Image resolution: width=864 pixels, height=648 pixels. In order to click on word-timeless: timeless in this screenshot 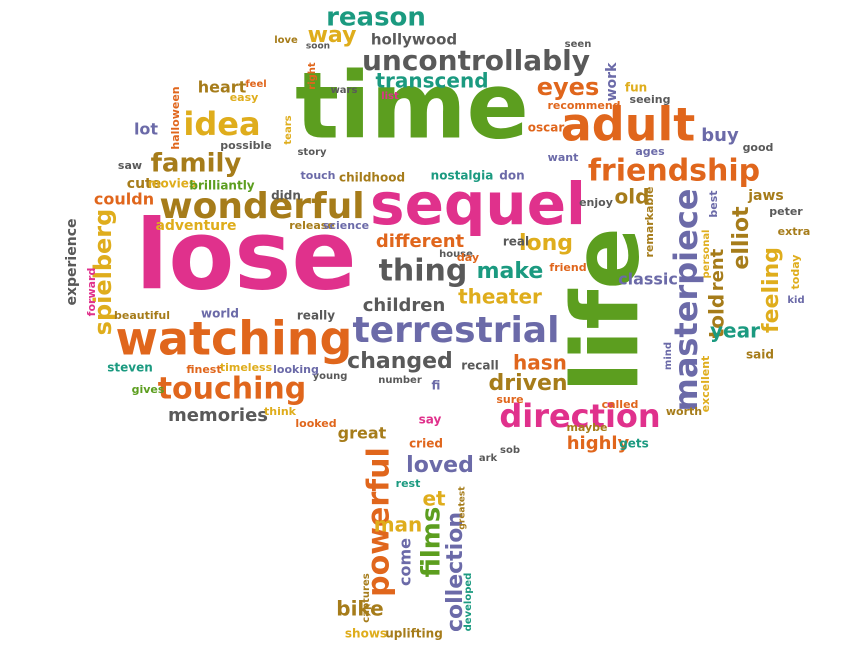, I will do `click(246, 367)`.